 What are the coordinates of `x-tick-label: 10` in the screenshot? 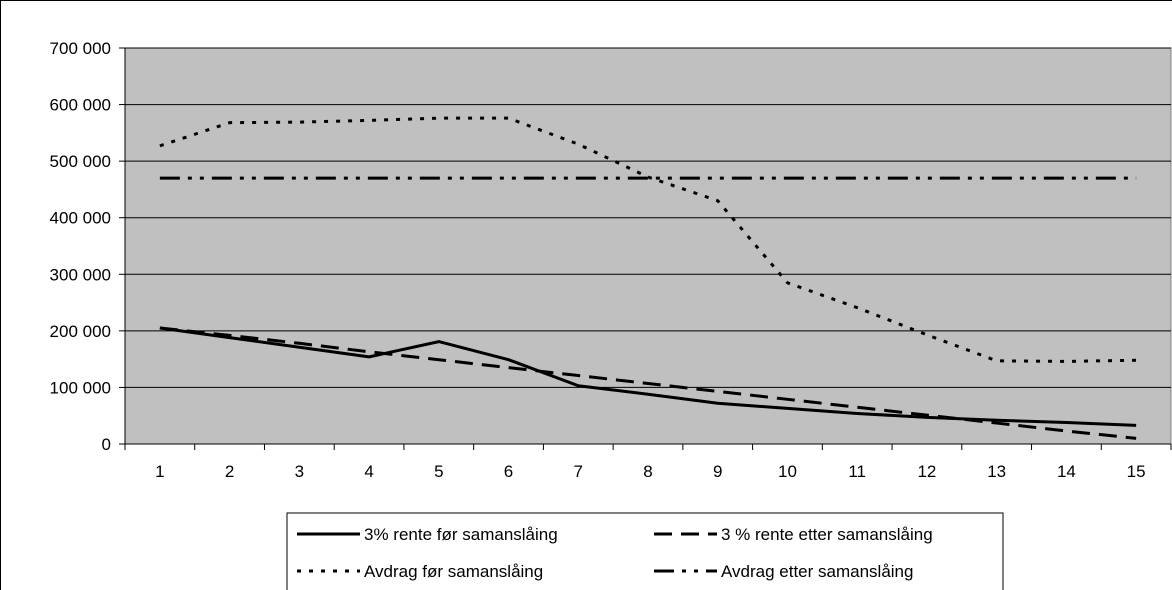 It's located at (787, 471).